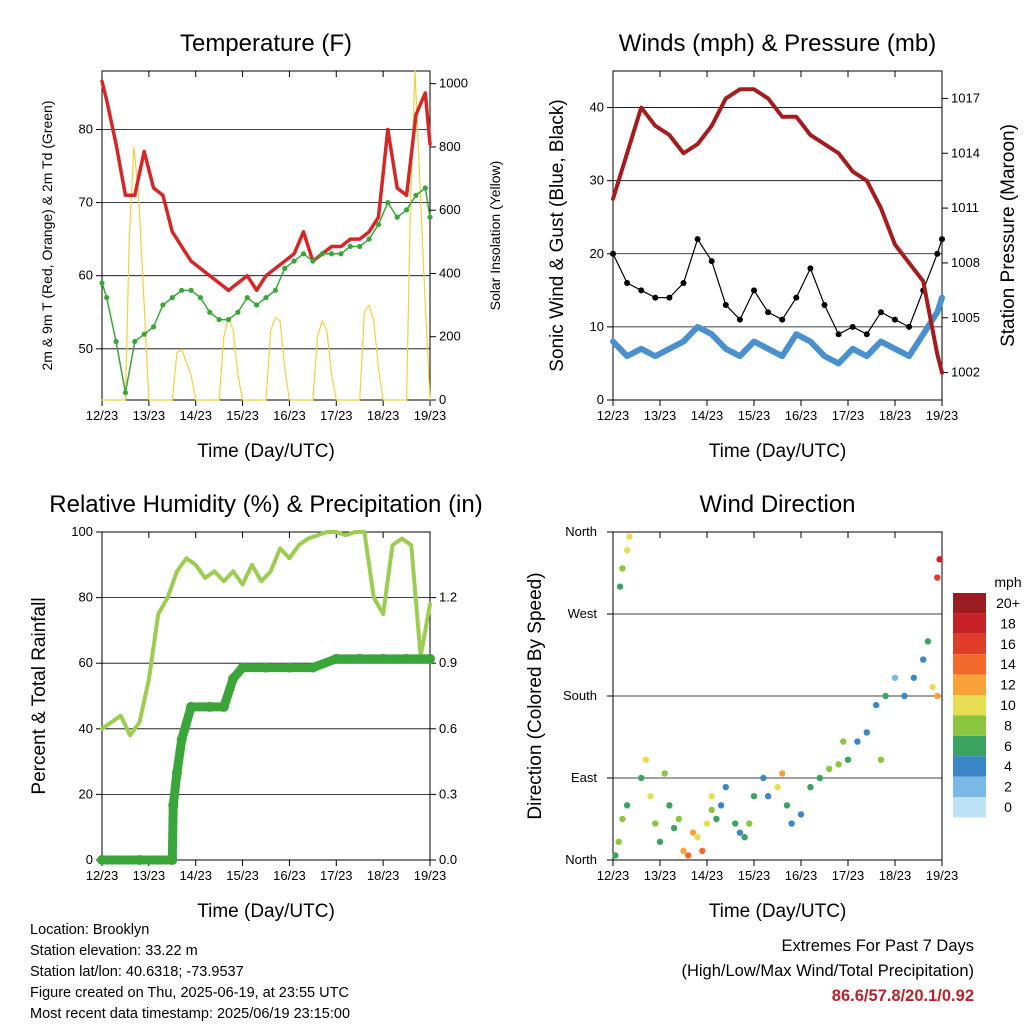  I want to click on y2-tick-label: 1.2, so click(448, 597).